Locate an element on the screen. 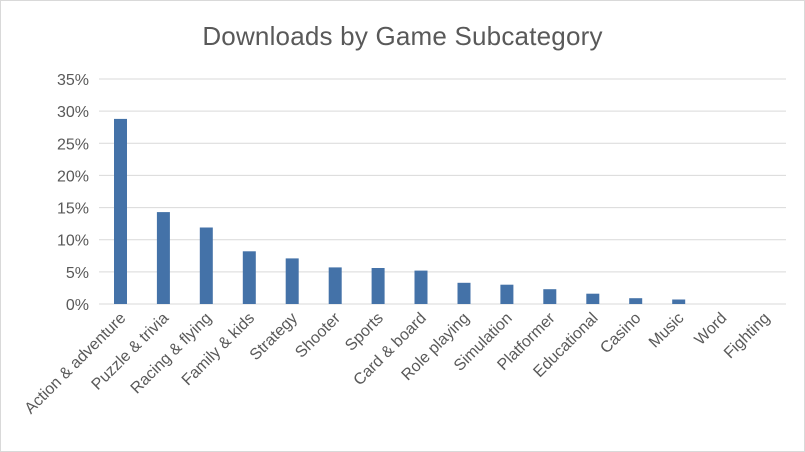 This screenshot has height=452, width=805. y-axis-tick-labels: 0% 5% 10% 15% 20% 25% 30% 35% is located at coordinates (73, 193).